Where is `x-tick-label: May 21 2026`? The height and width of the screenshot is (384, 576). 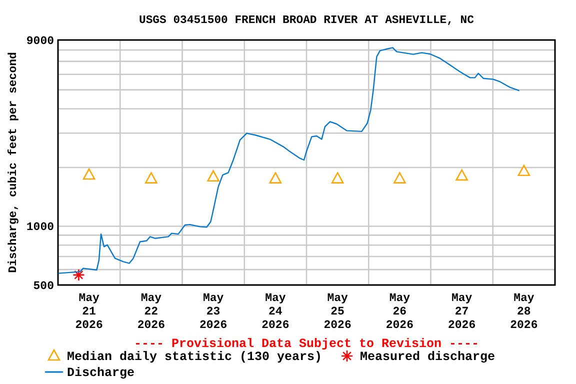
x-tick-label: May 21 2026 is located at coordinates (89, 312).